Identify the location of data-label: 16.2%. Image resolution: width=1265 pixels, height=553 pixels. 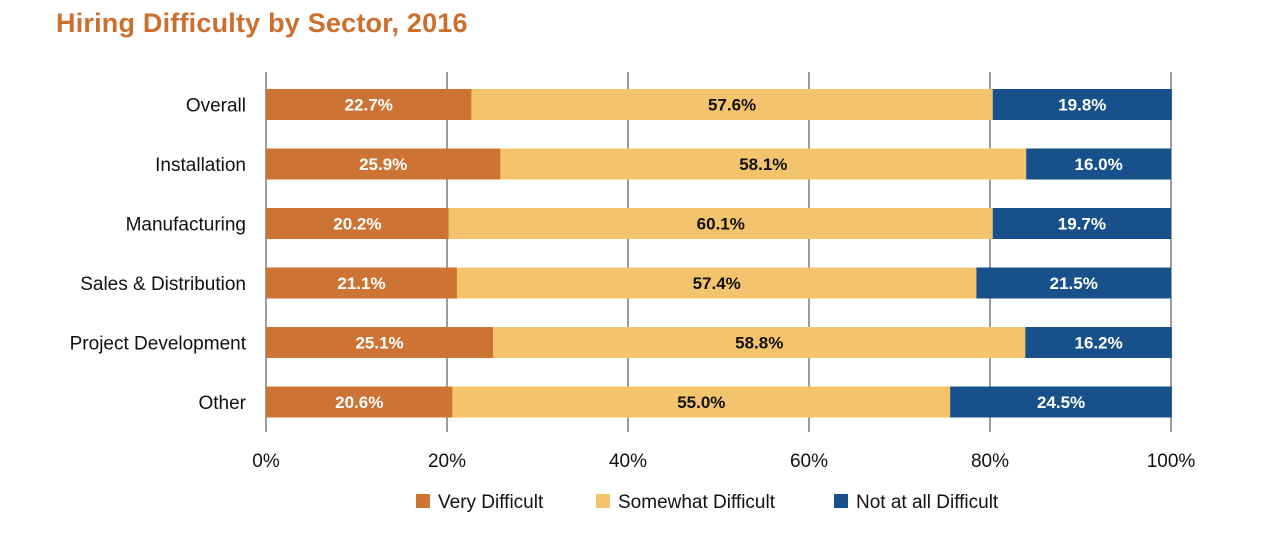
(1098, 343).